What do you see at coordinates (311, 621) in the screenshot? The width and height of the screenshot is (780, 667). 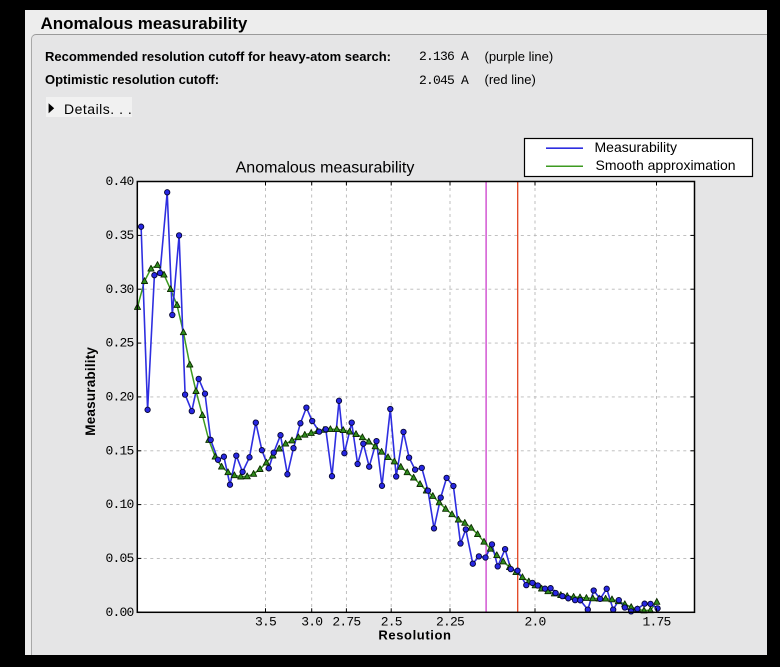 I see `svg-text: 3.0` at bounding box center [311, 621].